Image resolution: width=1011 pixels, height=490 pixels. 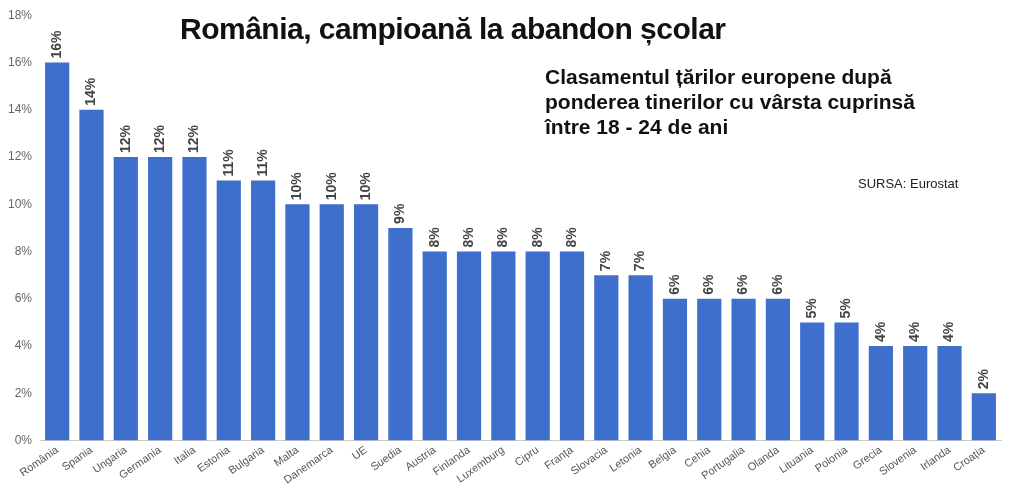 I want to click on data-label: 16%, so click(x=56, y=44).